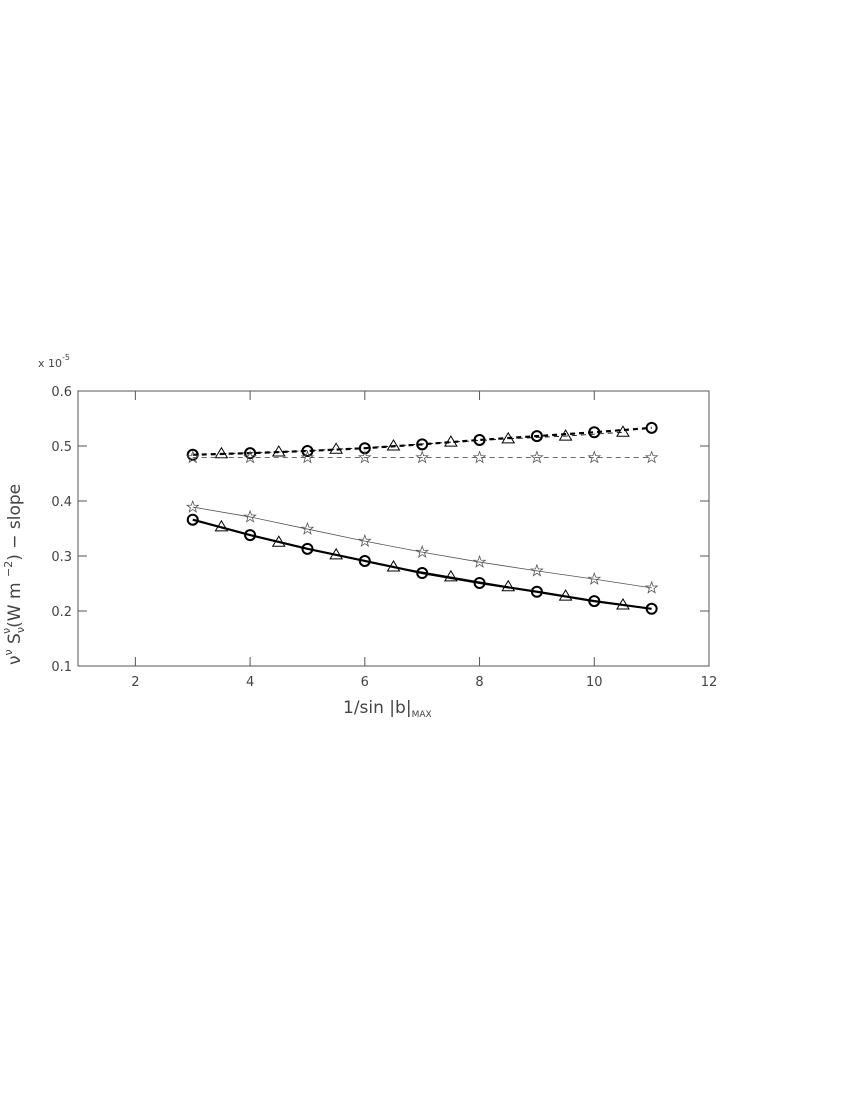  What do you see at coordinates (709, 682) in the screenshot?
I see `x-tick-label: 12` at bounding box center [709, 682].